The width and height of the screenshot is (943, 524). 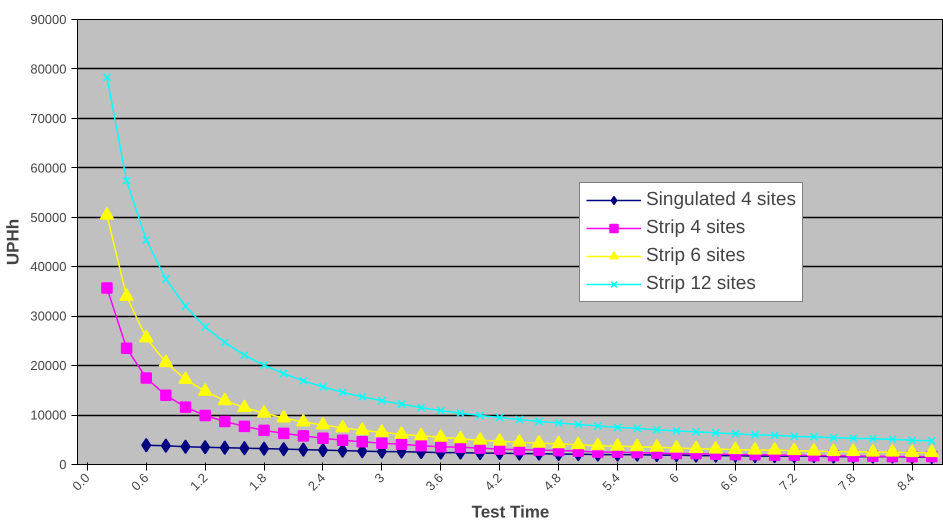 What do you see at coordinates (696, 227) in the screenshot?
I see `legend-label: Strip 4 sites` at bounding box center [696, 227].